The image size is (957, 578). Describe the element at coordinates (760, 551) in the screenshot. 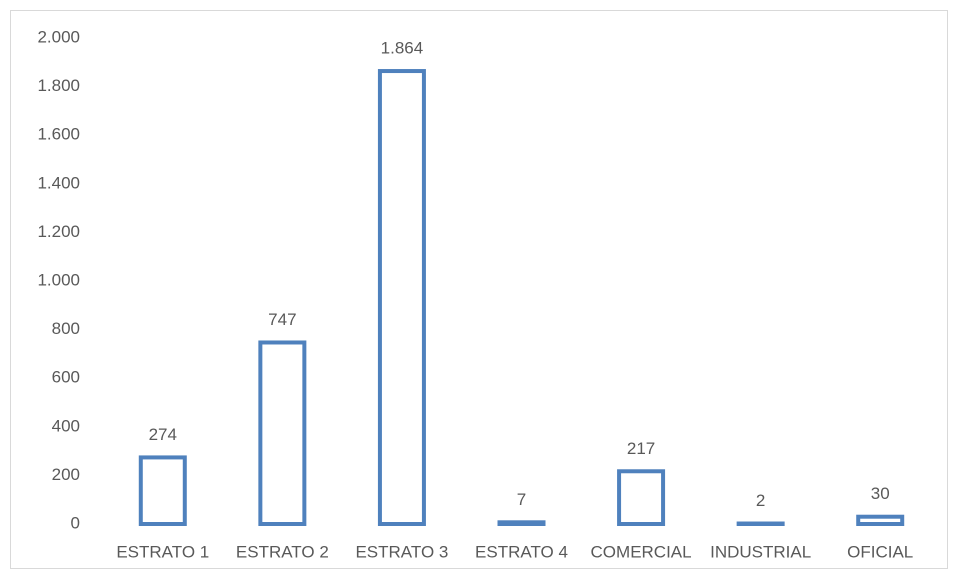

I see `x-tick-label: INDUSTRIAL` at that location.